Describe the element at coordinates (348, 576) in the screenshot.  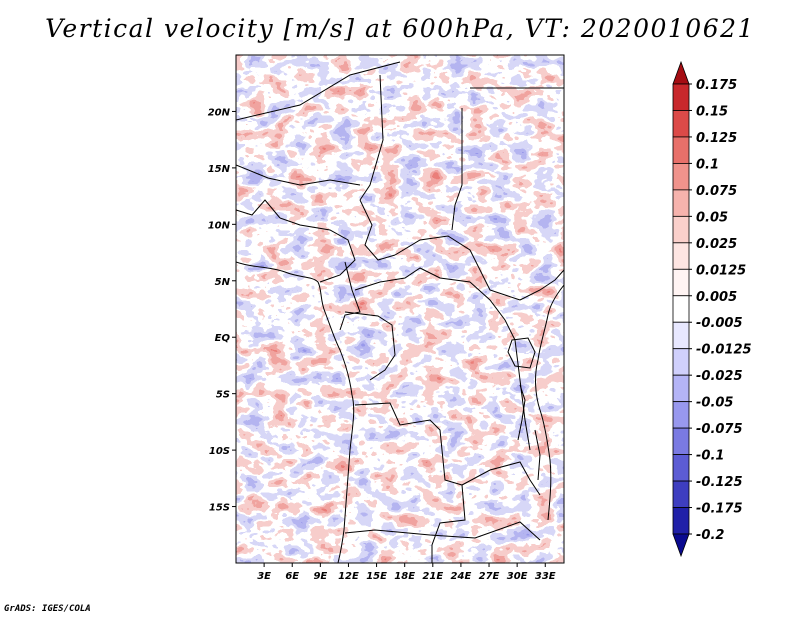
I see `lon-tick-label-12E: 12E` at that location.